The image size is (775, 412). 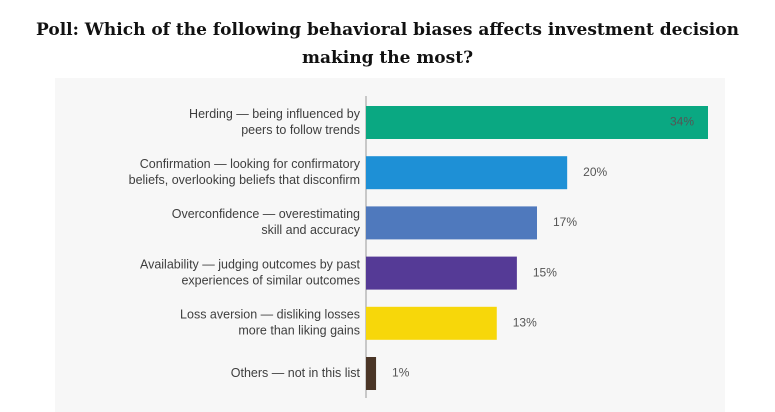 I want to click on category-label-4-line-1: Availability — judging outcomes by past, so click(x=250, y=264).